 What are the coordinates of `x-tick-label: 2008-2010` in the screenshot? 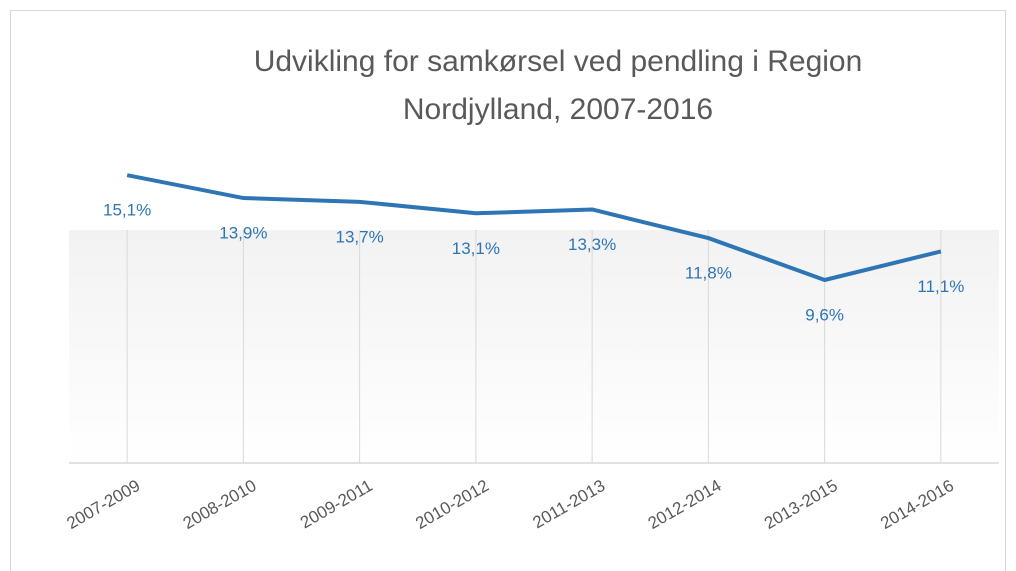 It's located at (220, 504).